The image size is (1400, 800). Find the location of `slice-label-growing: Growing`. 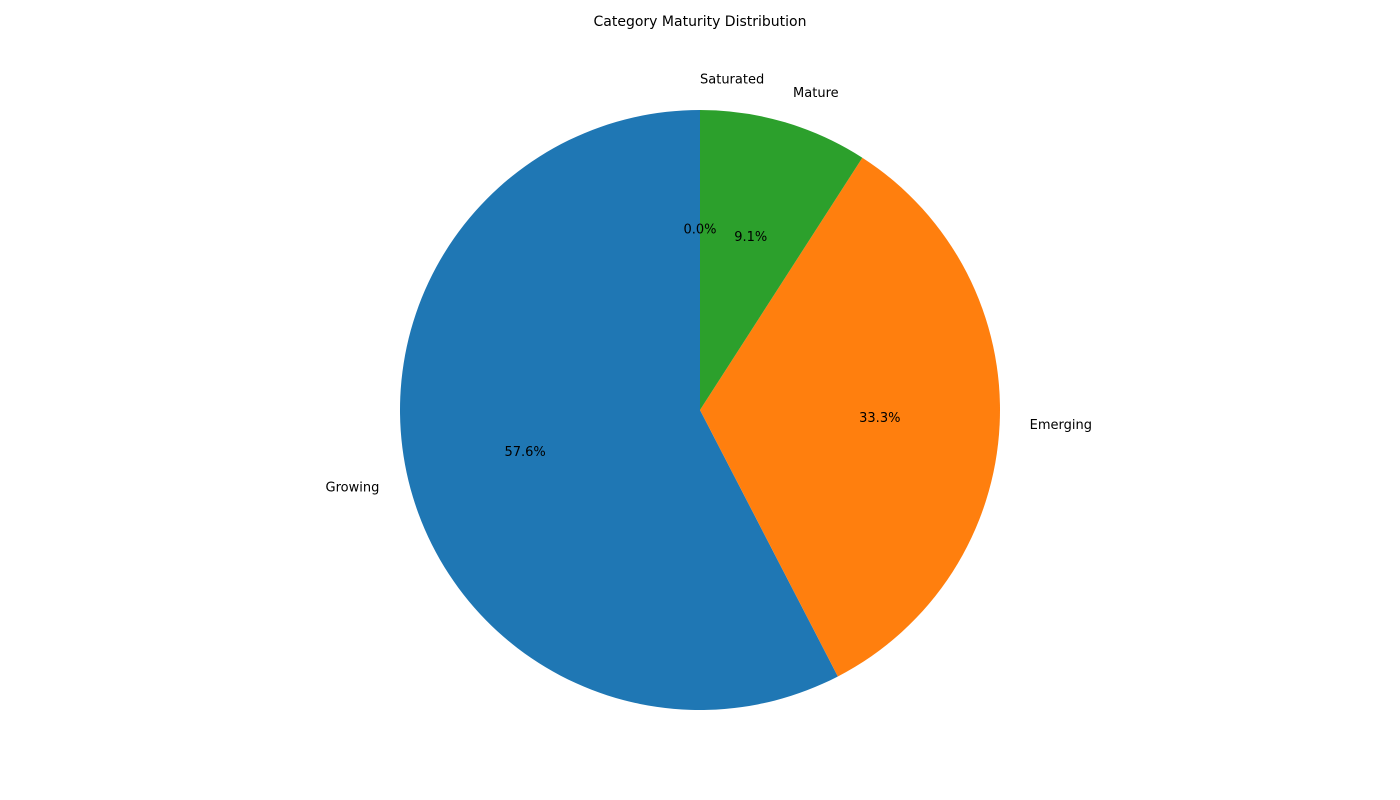

slice-label-growing: Growing is located at coordinates (353, 488).